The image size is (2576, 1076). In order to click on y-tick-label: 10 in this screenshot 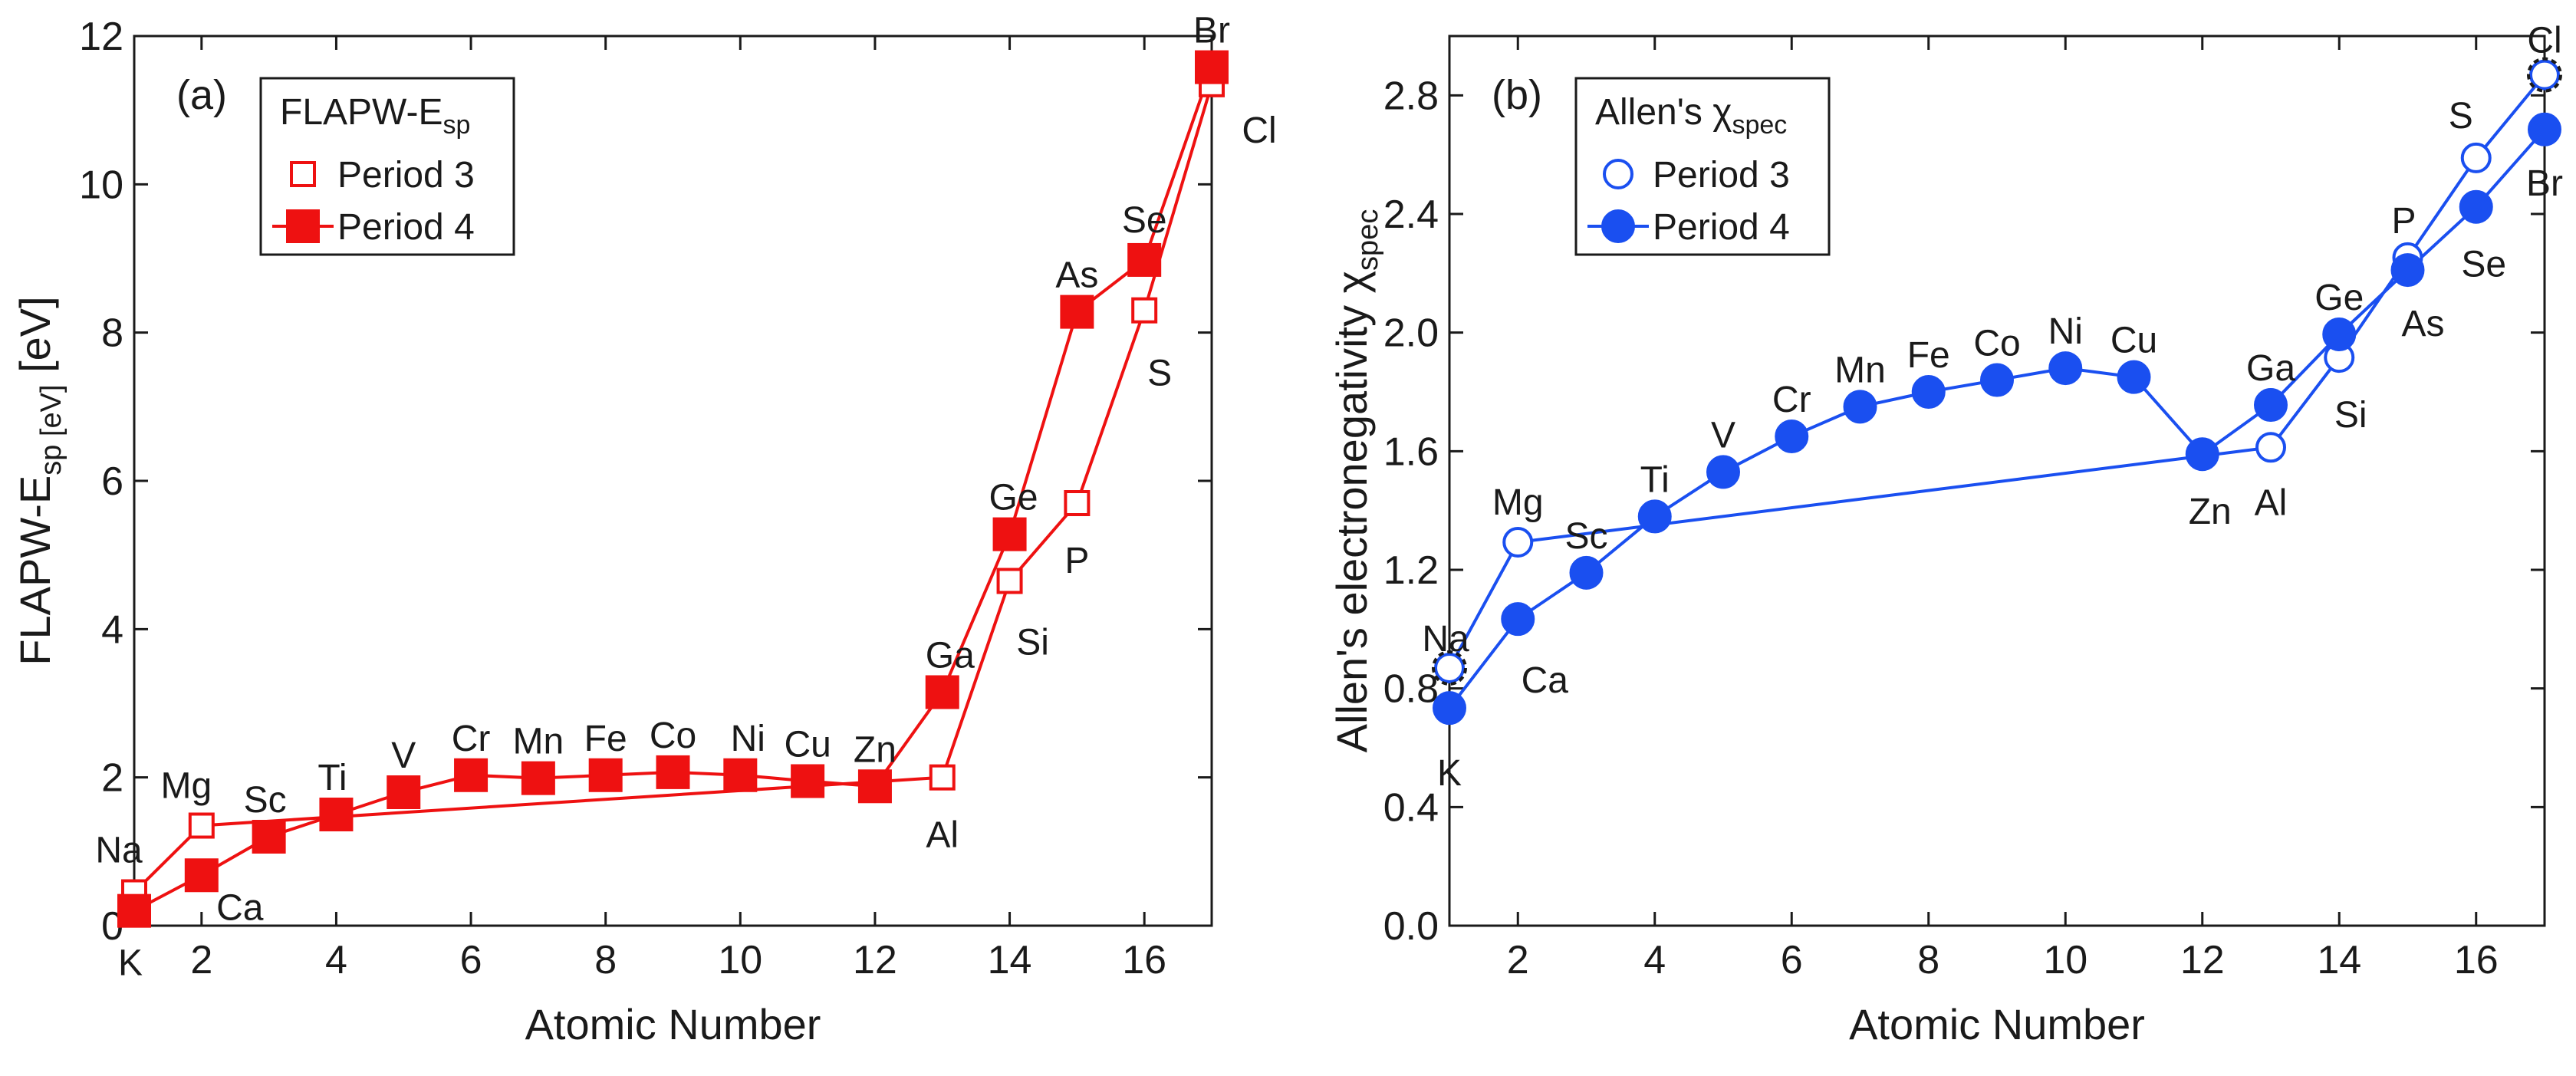, I will do `click(101, 185)`.